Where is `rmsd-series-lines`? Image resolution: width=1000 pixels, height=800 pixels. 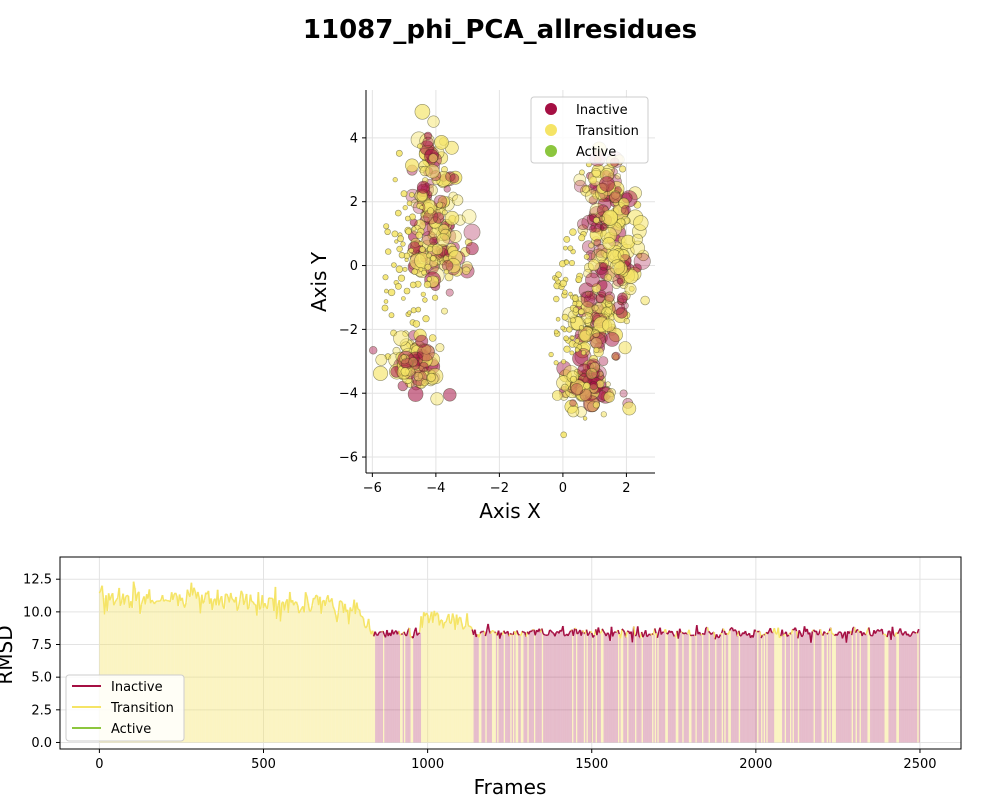
rmsd-series-lines is located at coordinates (509, 612).